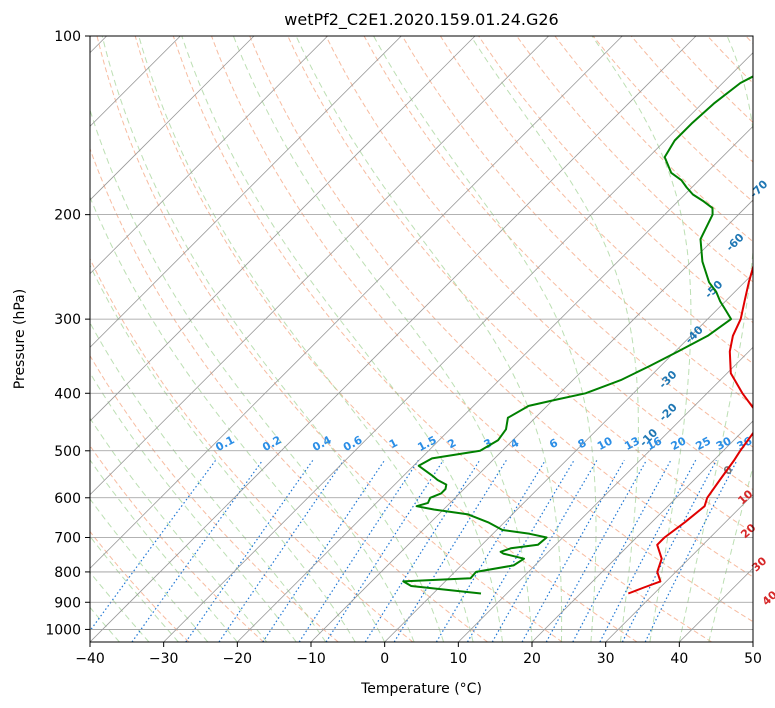 The height and width of the screenshot is (708, 775). What do you see at coordinates (67, 499) in the screenshot?
I see `y-tick-label: 600` at bounding box center [67, 499].